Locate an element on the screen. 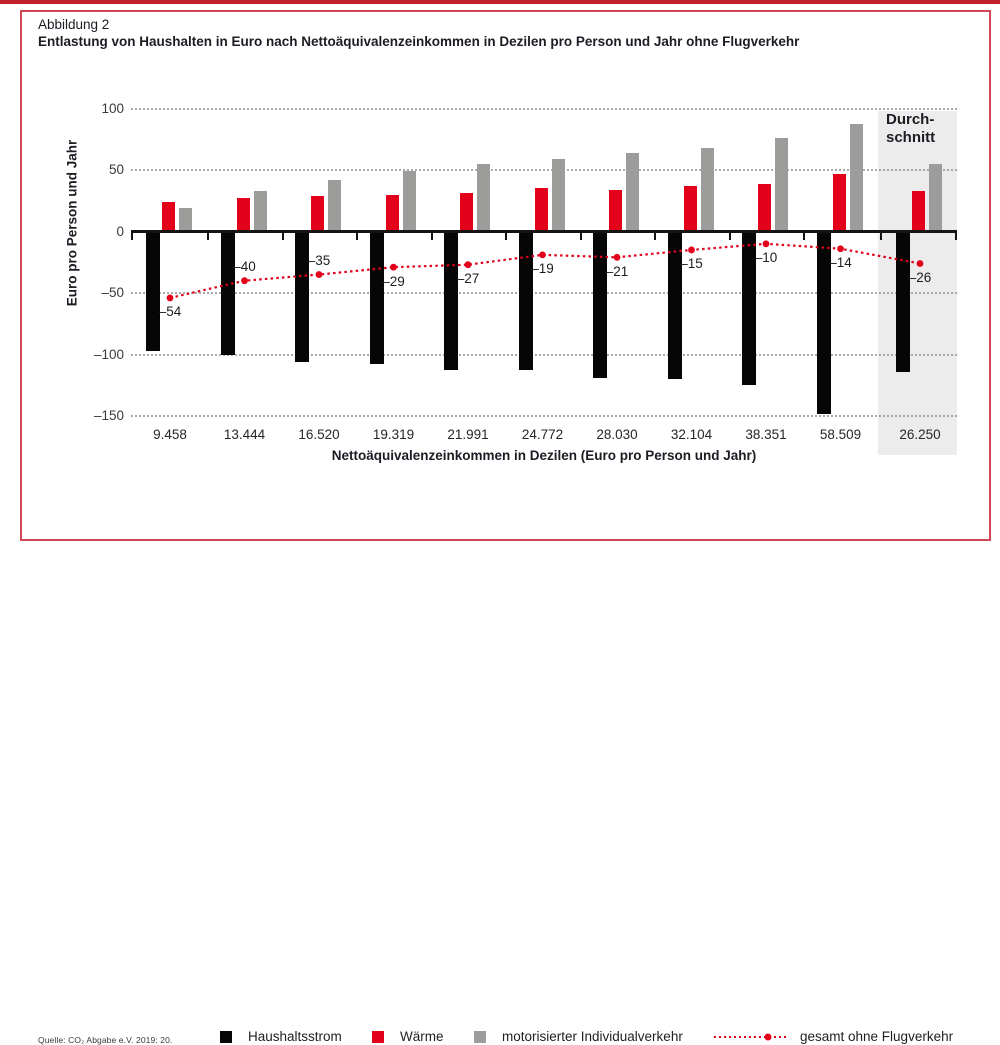  legend-item-label: motorisierter Individualverkehr is located at coordinates (592, 1036).